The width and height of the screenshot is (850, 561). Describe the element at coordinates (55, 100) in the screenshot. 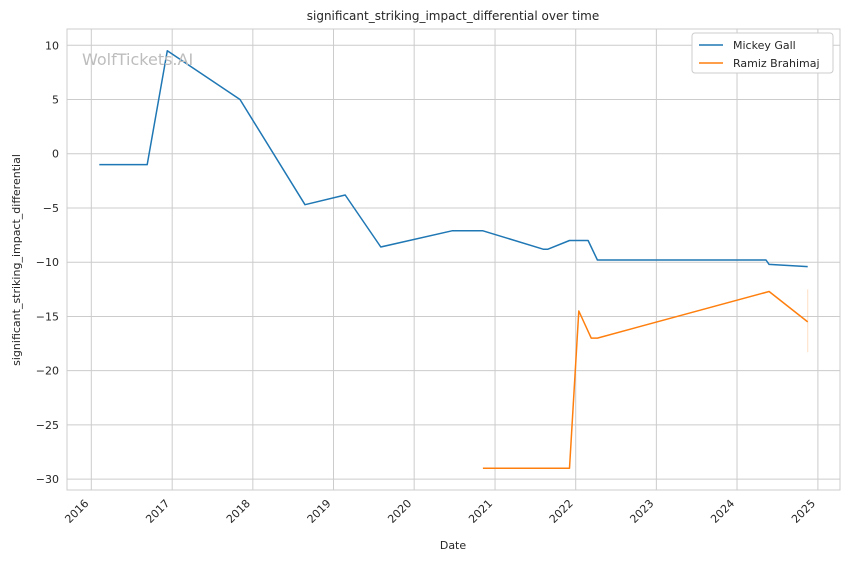

I see `y-tick-label: 5` at that location.